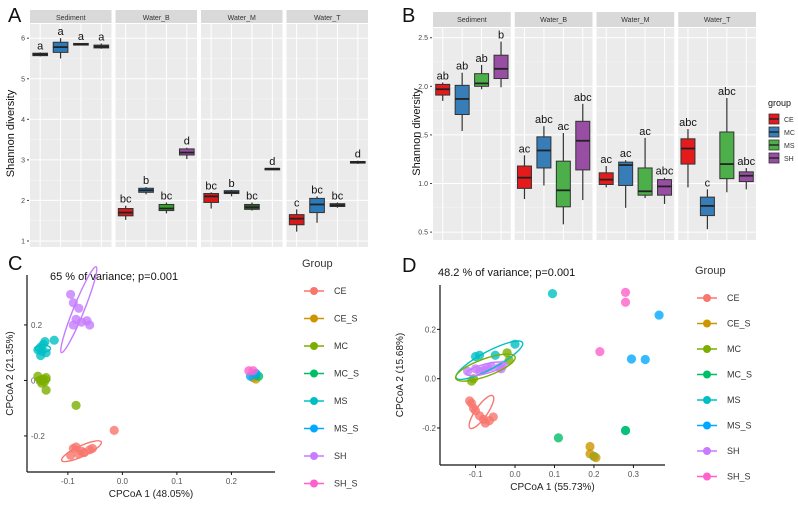 The image size is (798, 505). Describe the element at coordinates (481, 412) in the screenshot. I see `confidence-ellipse-ce` at that location.